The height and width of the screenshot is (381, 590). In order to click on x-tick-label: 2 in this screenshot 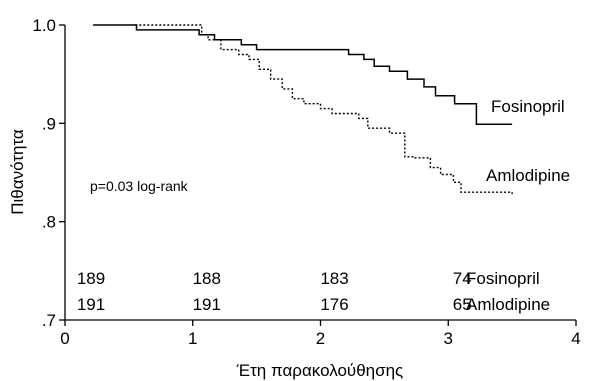, I will do `click(320, 338)`.